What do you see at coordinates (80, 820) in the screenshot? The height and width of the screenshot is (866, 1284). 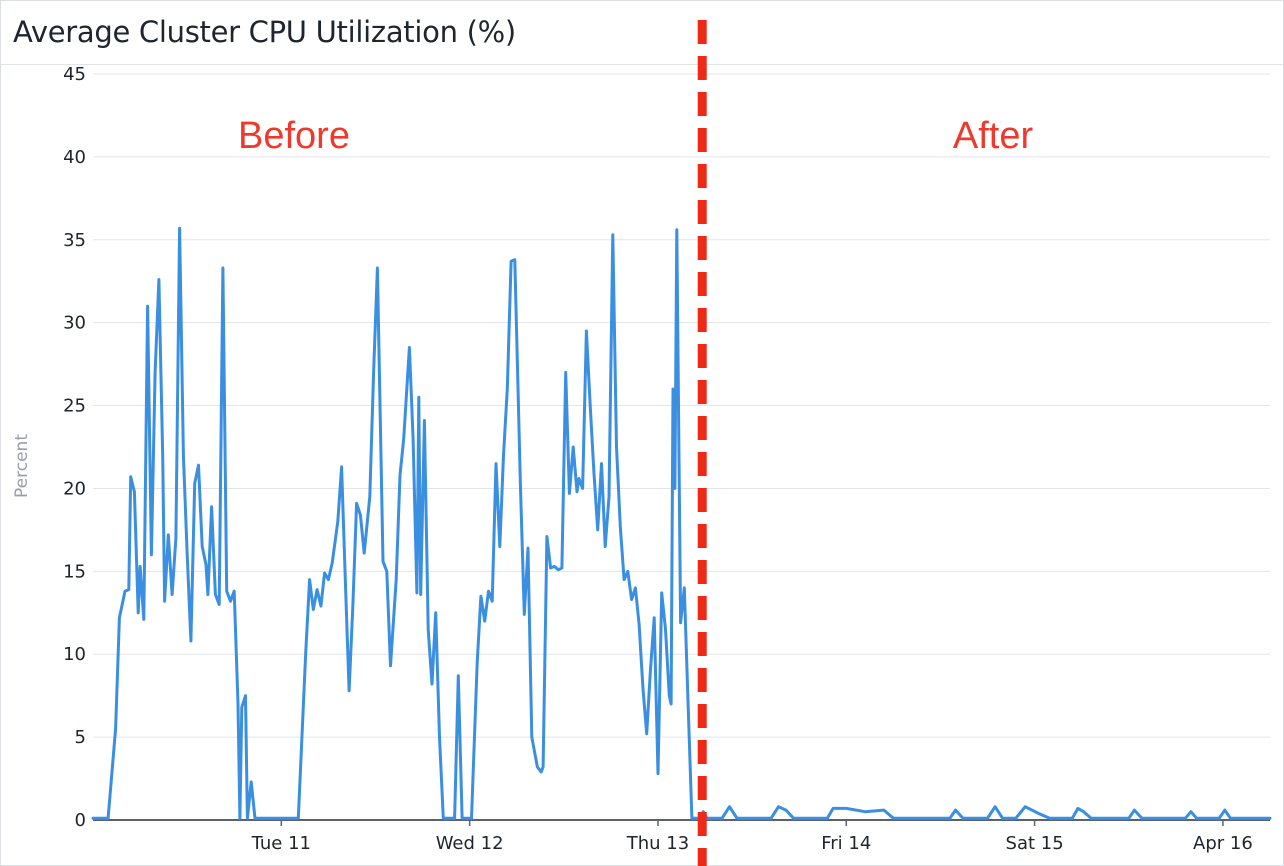 I see `y-tick-label: 0` at bounding box center [80, 820].